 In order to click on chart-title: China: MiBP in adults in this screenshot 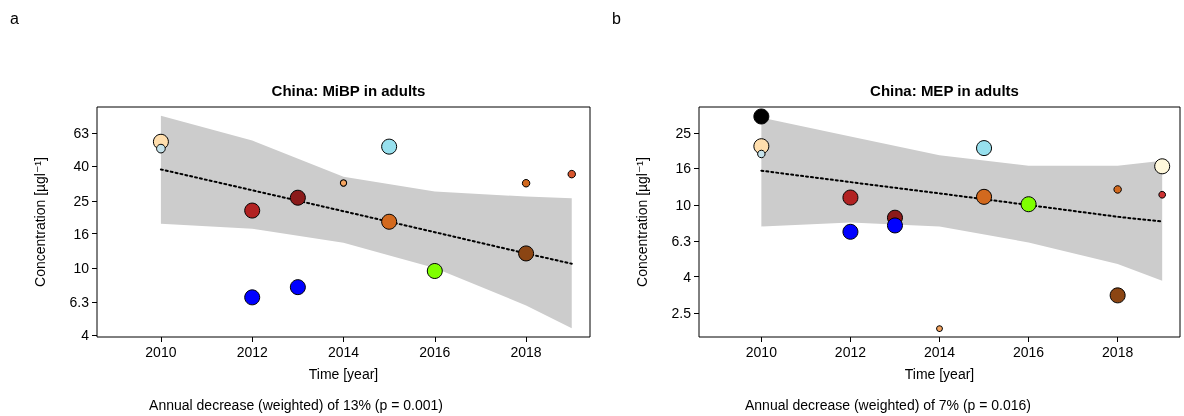, I will do `click(348, 90)`.